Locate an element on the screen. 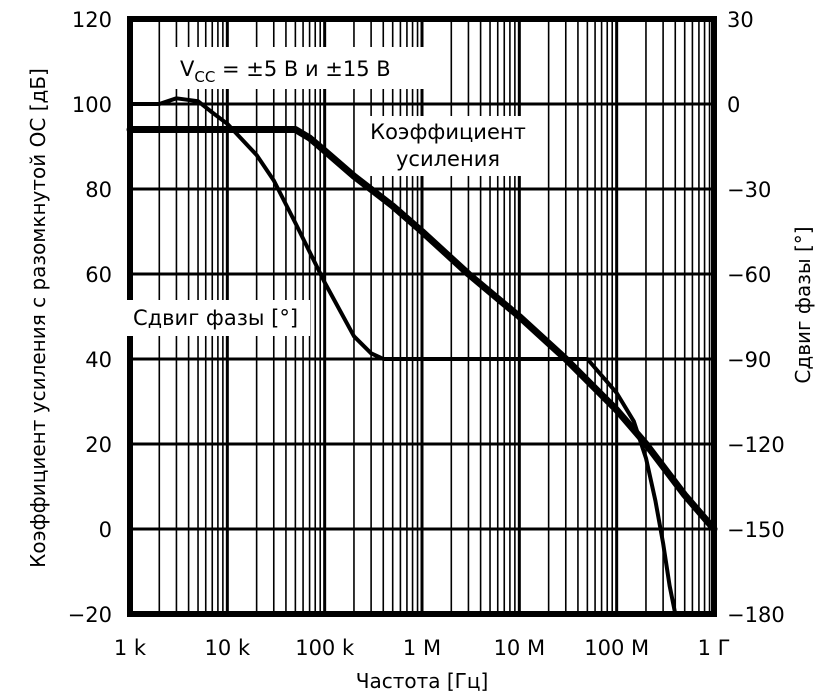 The image size is (838, 700). phase-label: Сдвиг фазы [°] is located at coordinates (215, 318).